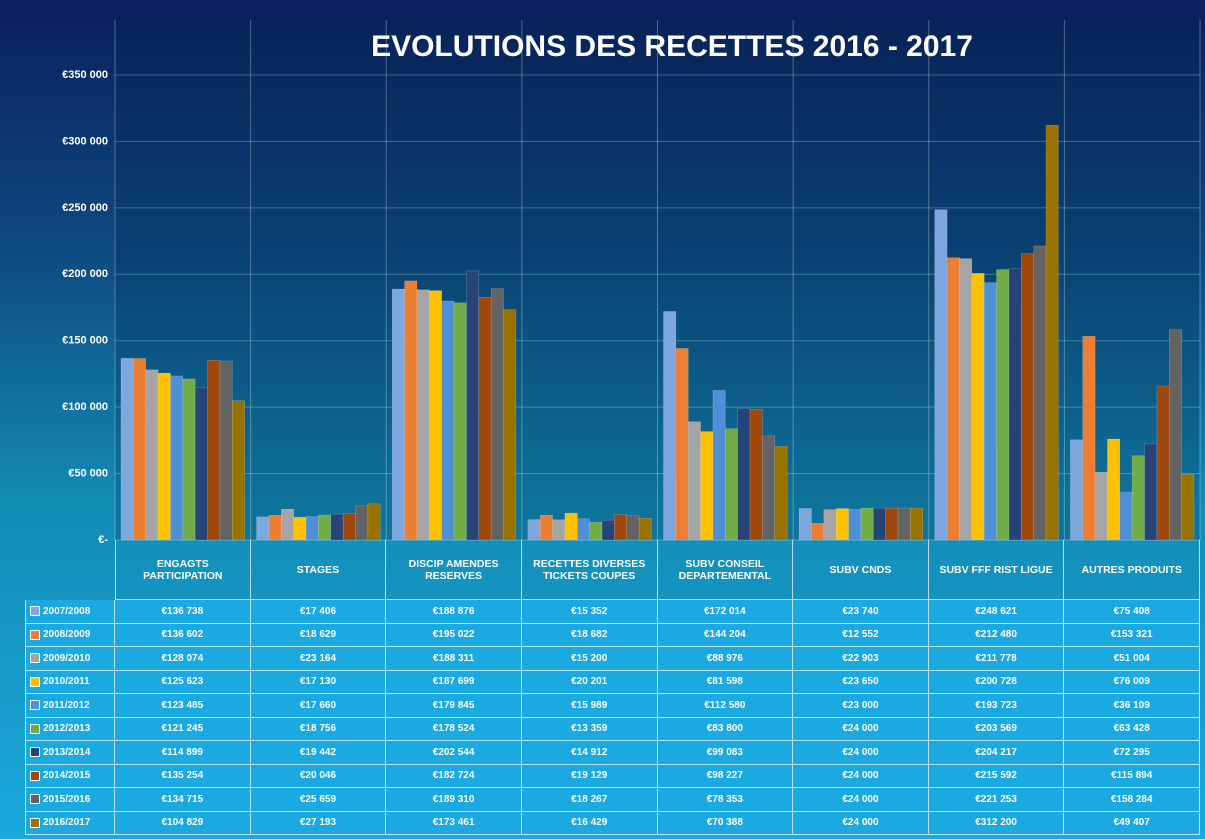  Describe the element at coordinates (85, 141) in the screenshot. I see `y-tick-label: €300 000` at that location.